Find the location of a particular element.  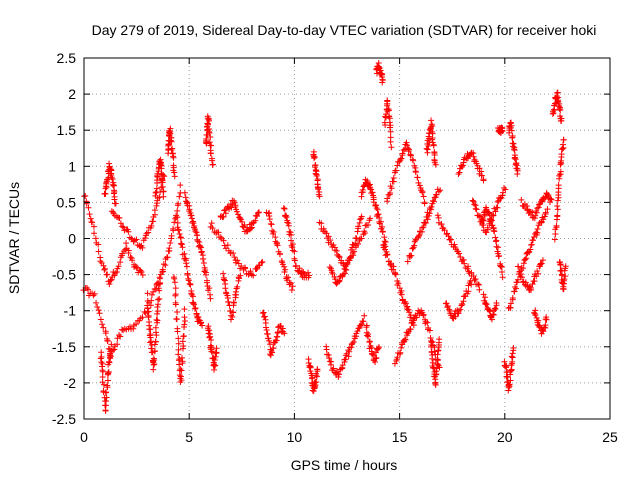

y-tick-label: -1.5 is located at coordinates (64, 347).